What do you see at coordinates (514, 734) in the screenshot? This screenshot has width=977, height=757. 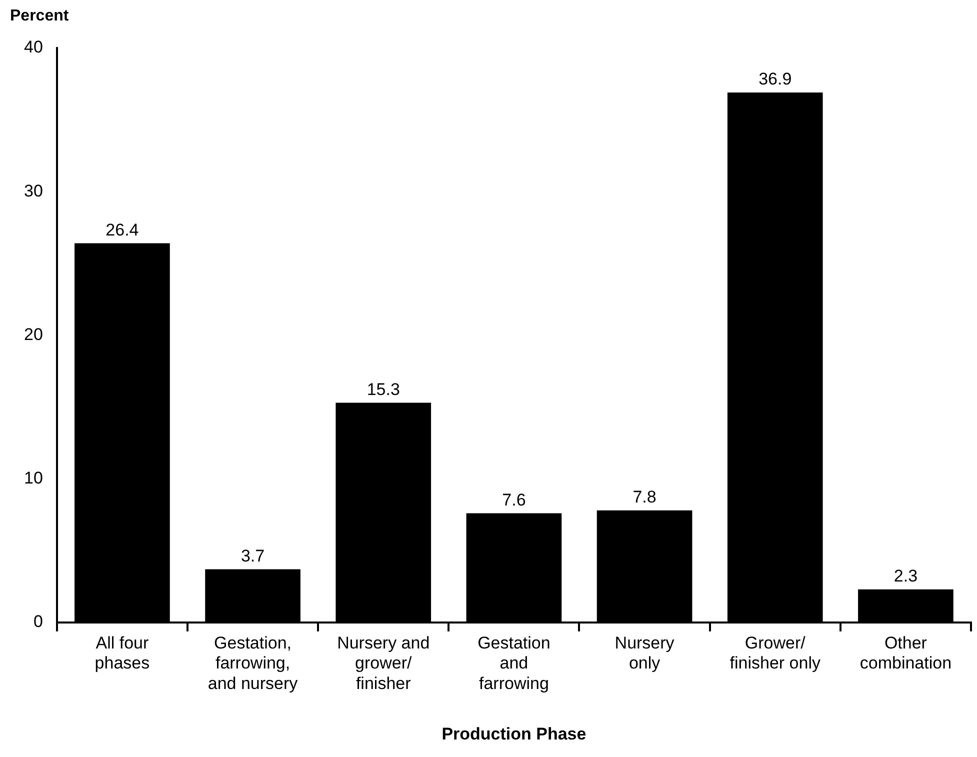 I see `x-axis-title: Production Phase` at bounding box center [514, 734].